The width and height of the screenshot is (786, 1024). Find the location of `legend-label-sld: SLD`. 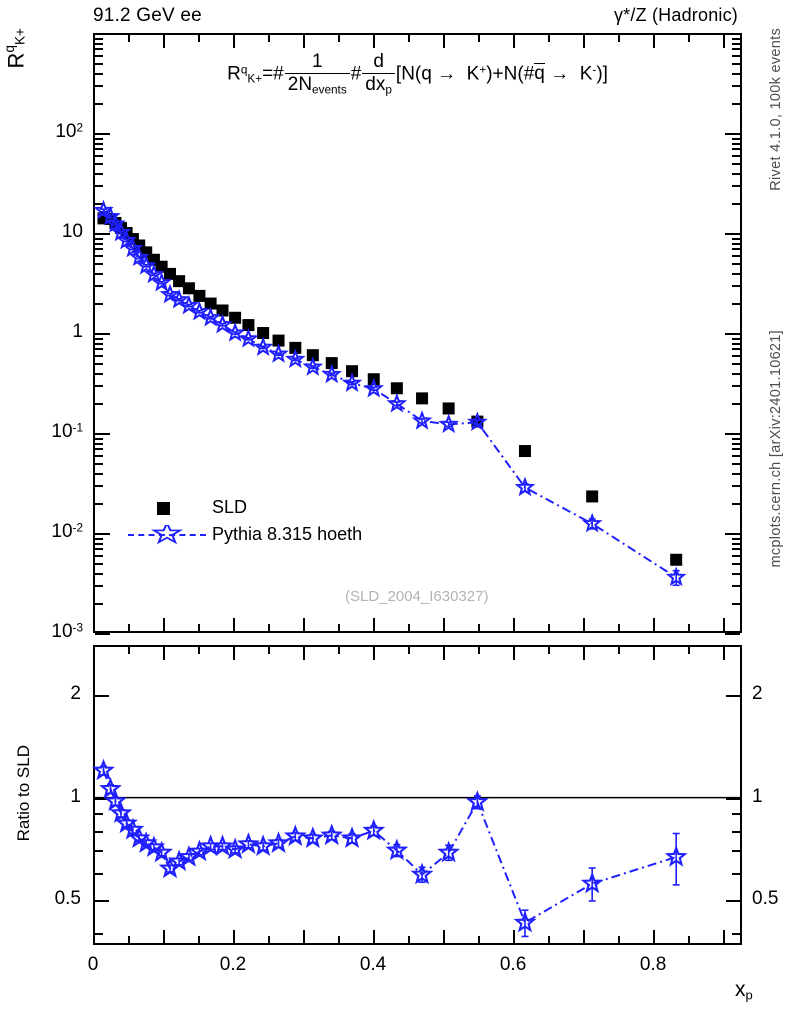

legend-label-sld: SLD is located at coordinates (230, 507).